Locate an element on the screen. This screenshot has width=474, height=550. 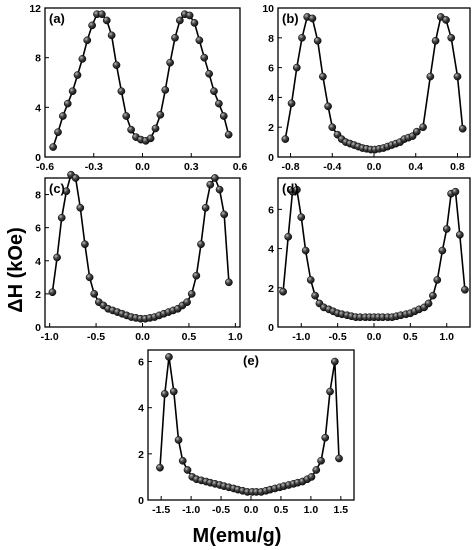
y-tick-label: 12 is located at coordinates (35, 9).